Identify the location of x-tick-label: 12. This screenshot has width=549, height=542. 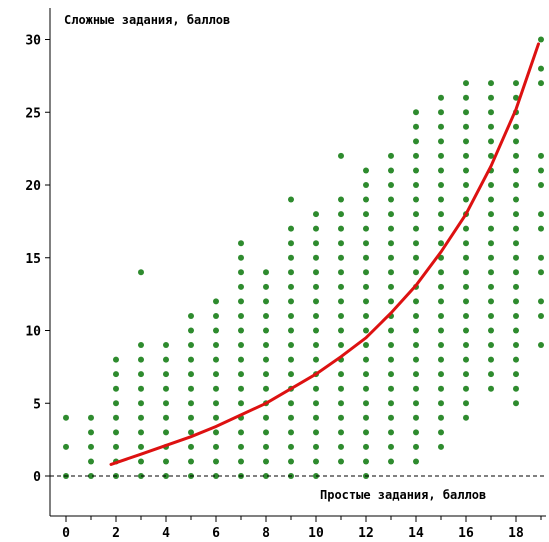
(366, 533).